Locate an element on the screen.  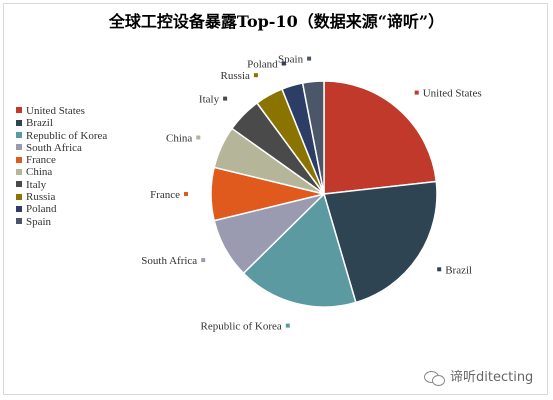
legend-item-france: France is located at coordinates (61, 160).